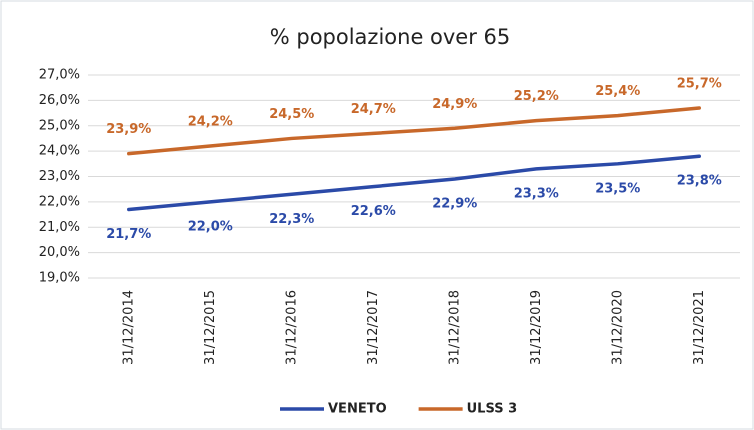 The height and width of the screenshot is (430, 754). What do you see at coordinates (210, 122) in the screenshot?
I see `data-label: 24,2%` at bounding box center [210, 122].